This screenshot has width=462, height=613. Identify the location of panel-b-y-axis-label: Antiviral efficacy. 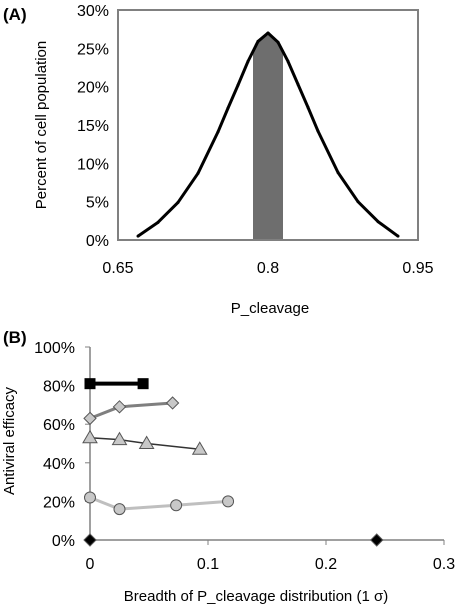
(9, 440).